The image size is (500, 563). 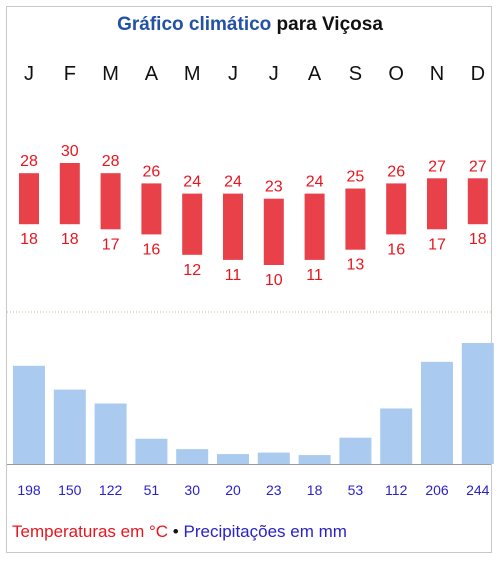 I want to click on legend-temperature: Temperaturas em °C, so click(x=90, y=531).